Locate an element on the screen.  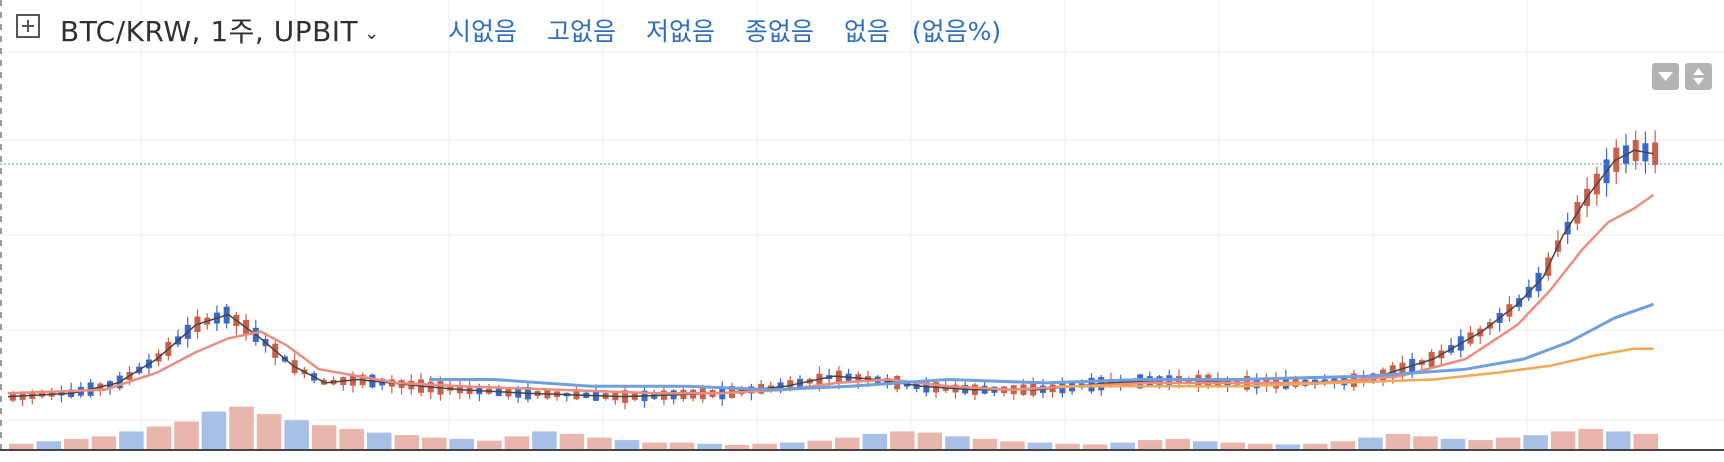
symbol-label: BTC/KRW, 1주, UPBIT is located at coordinates (209, 31).